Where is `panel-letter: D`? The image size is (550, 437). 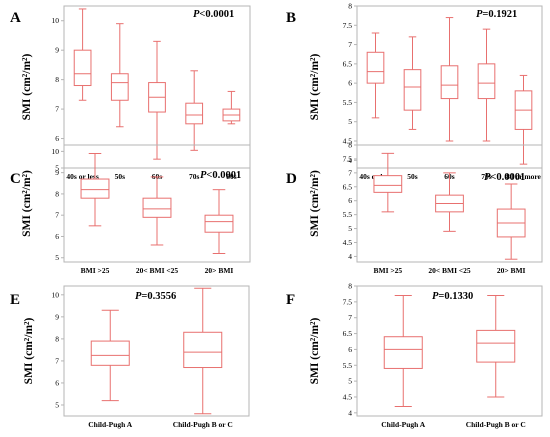 panel-letter: D is located at coordinates (291, 179).